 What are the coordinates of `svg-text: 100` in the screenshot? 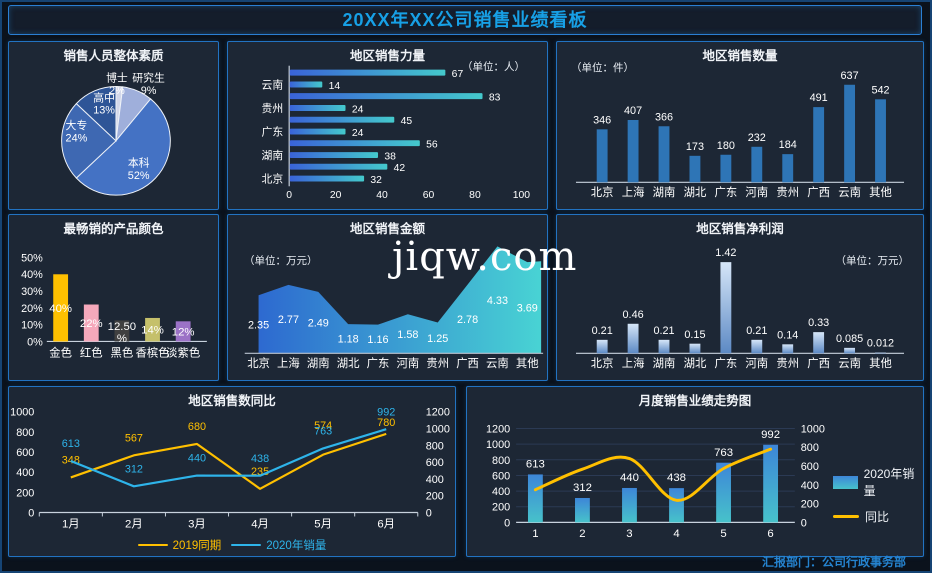 It's located at (522, 195).